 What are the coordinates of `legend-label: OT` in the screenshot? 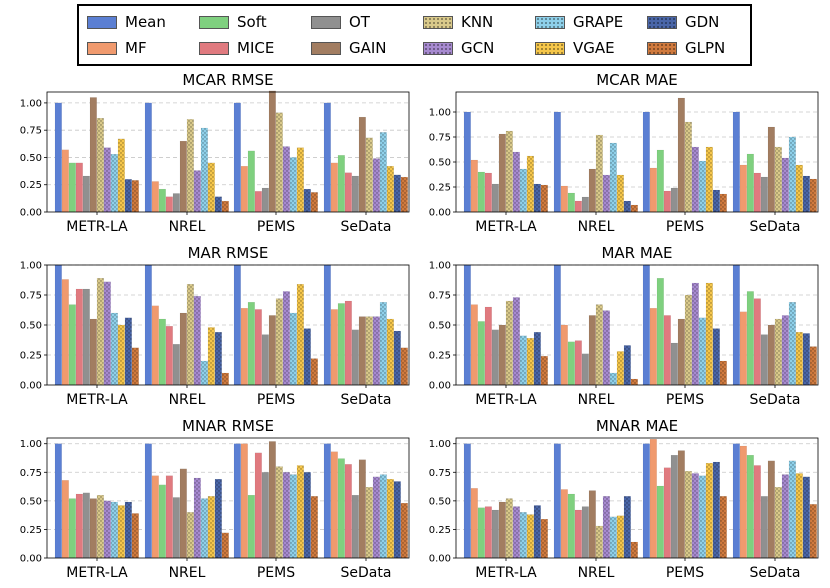 It's located at (359, 22).